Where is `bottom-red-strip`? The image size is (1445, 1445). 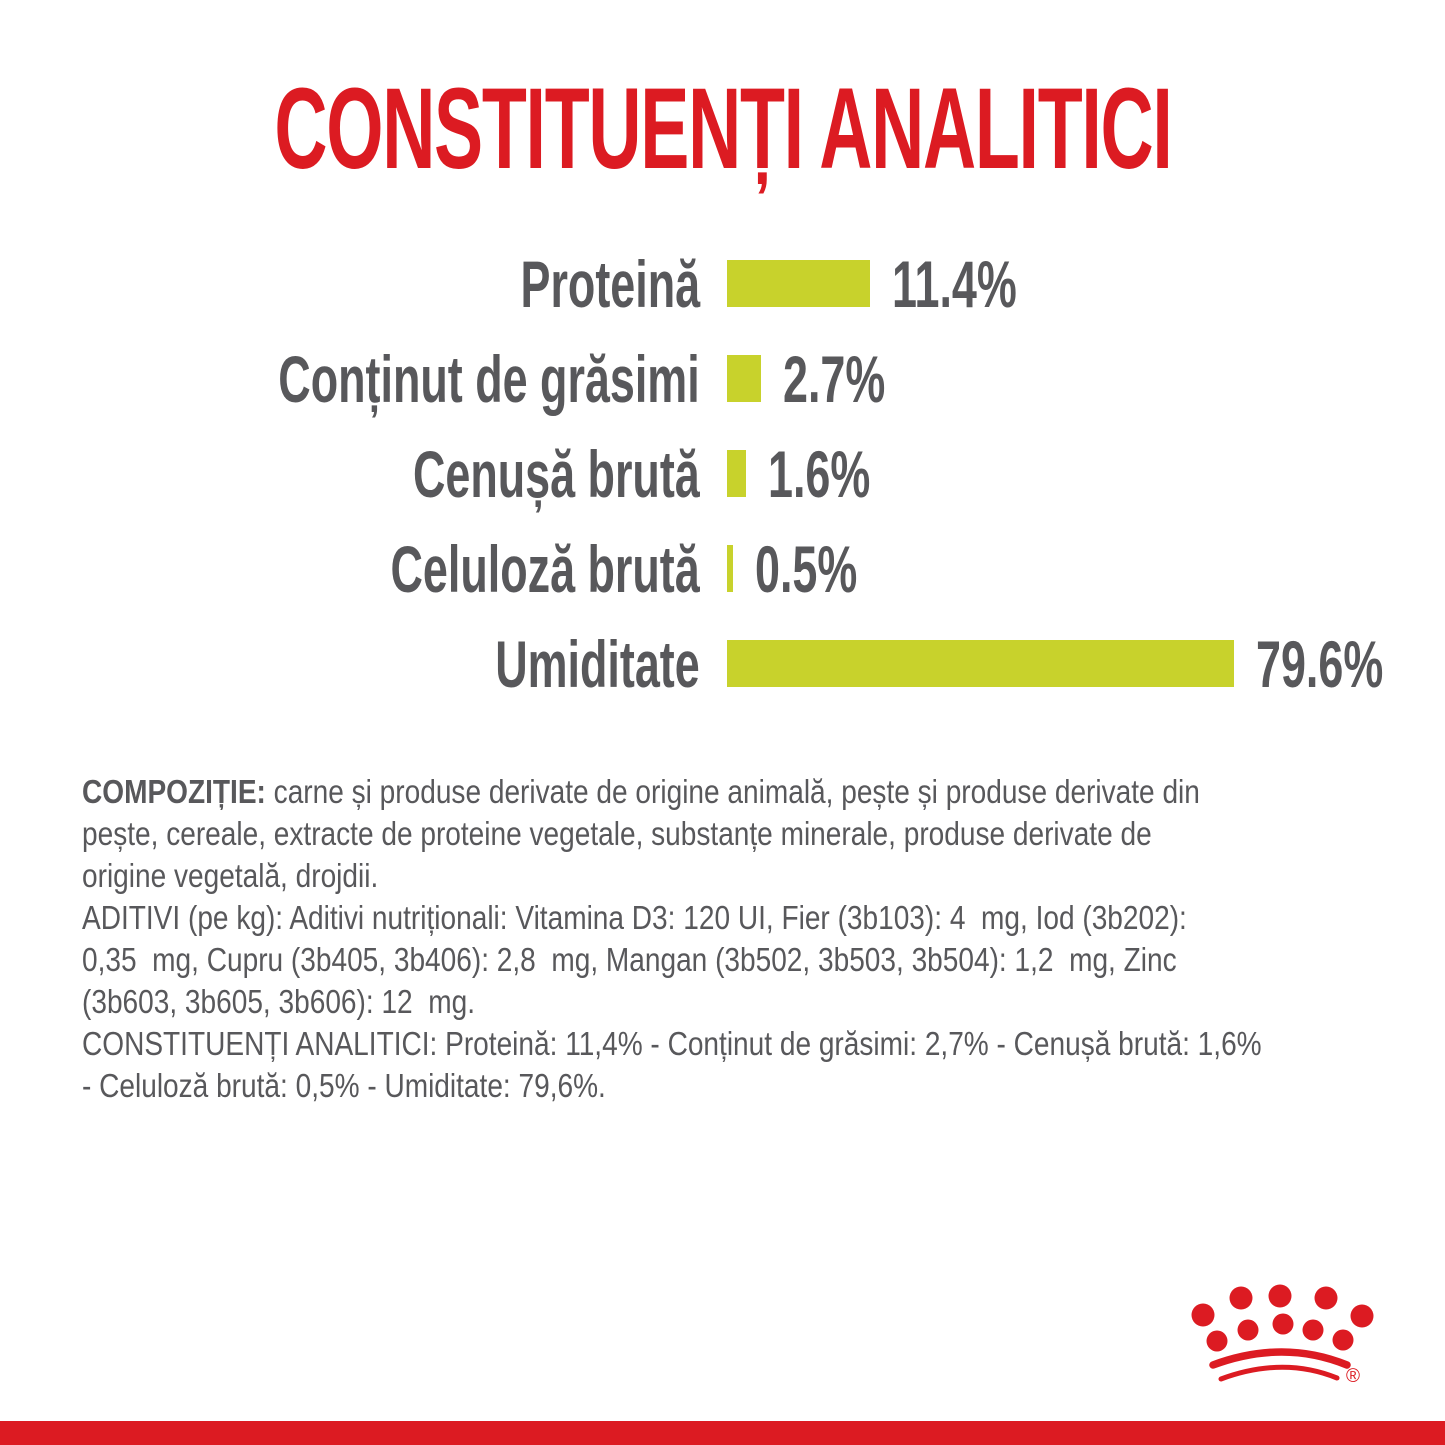
bottom-red-strip is located at coordinates (722, 1433).